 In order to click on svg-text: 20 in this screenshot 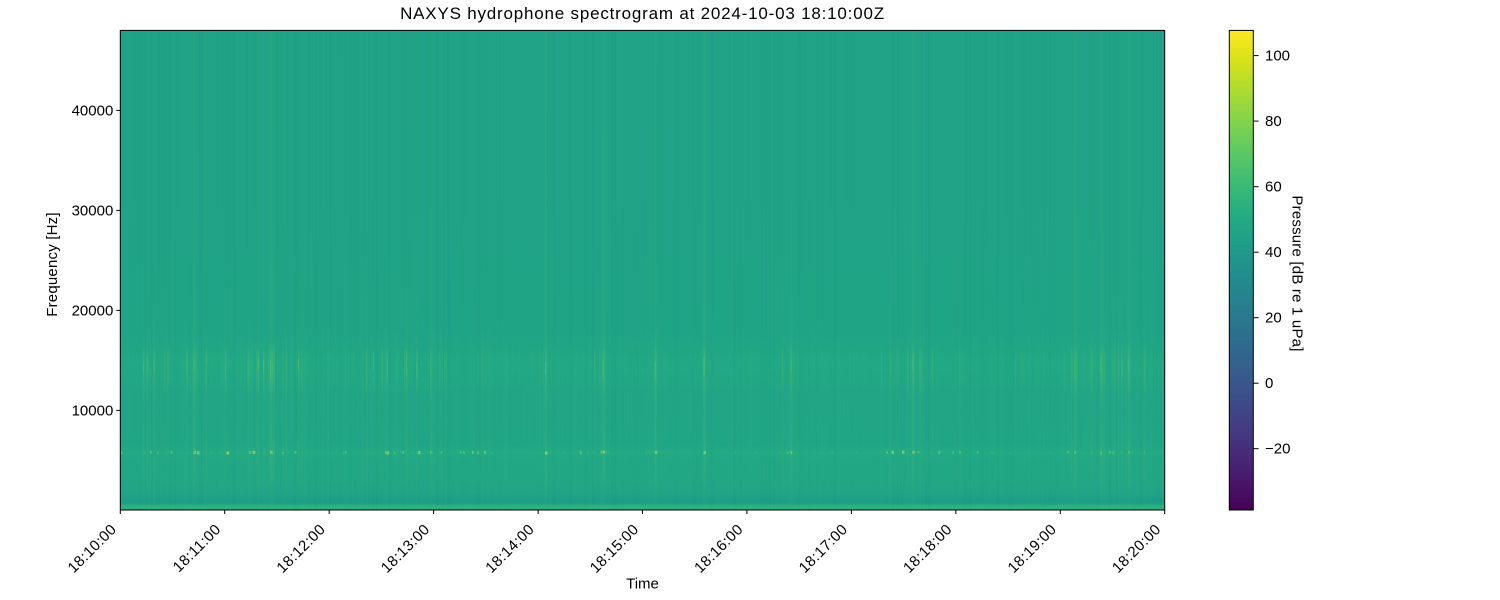, I will do `click(1273, 318)`.